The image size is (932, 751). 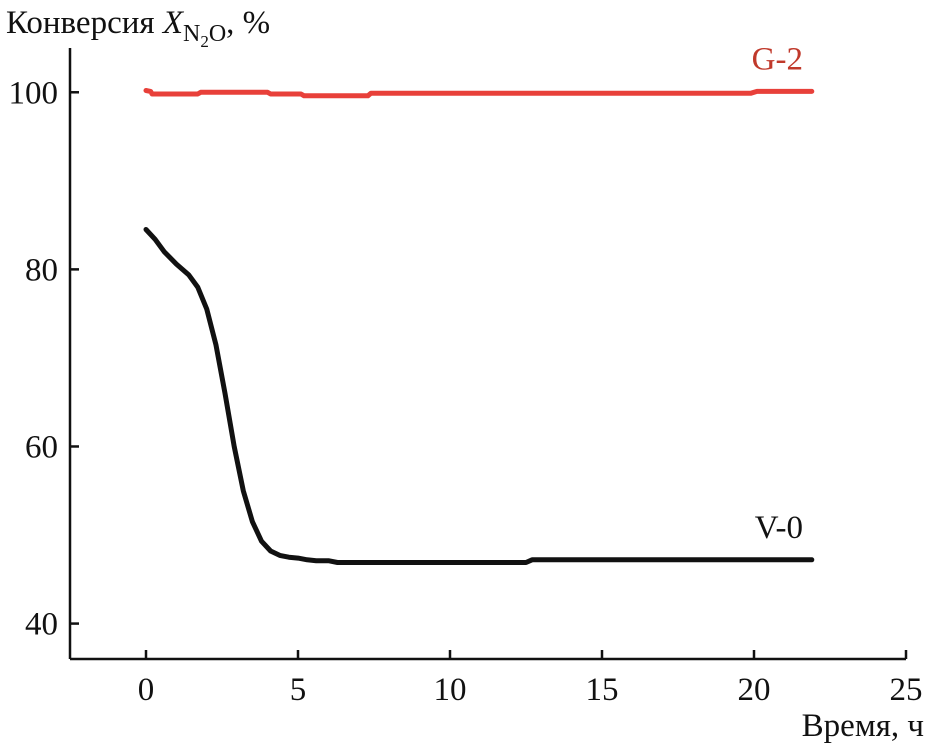 I want to click on x-tick-label: 5, so click(x=298, y=690).